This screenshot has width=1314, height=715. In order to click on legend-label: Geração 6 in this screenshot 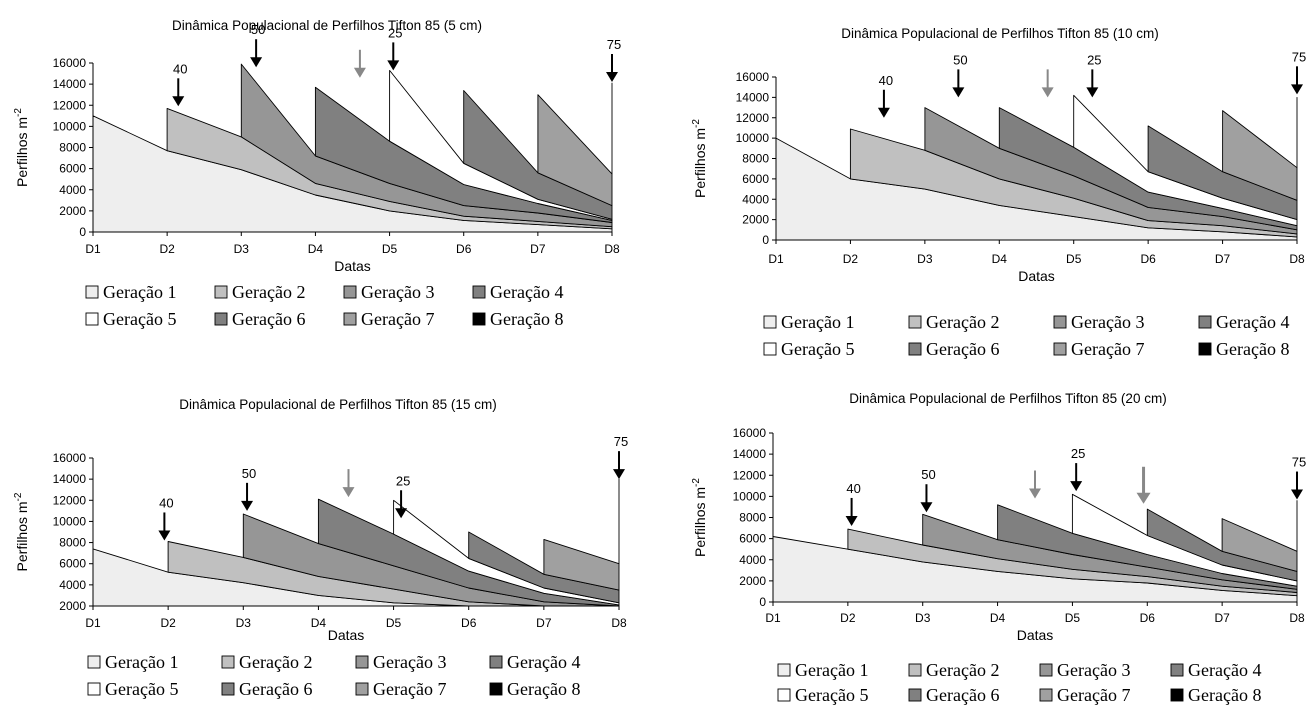, I will do `click(962, 349)`.